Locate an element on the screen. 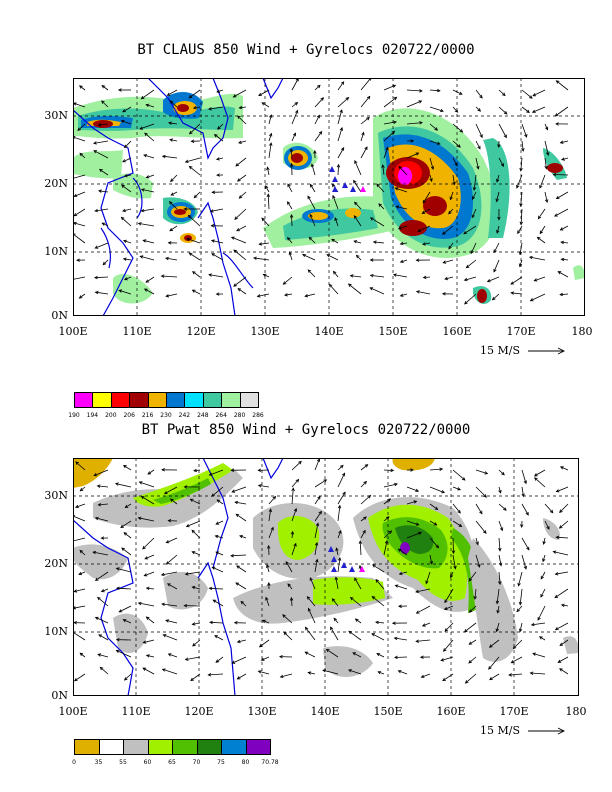 This screenshot has width=612, height=792. colorbar-tick-label: 0 is located at coordinates (74, 762).